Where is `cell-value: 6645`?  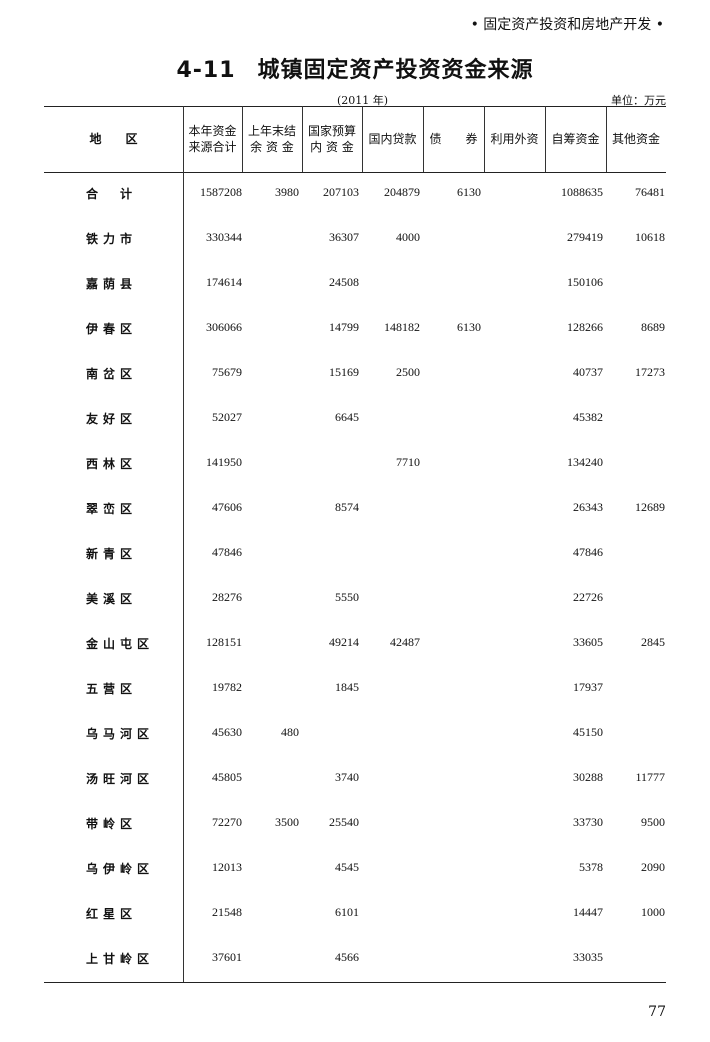
cell-value: 6645 is located at coordinates (347, 417).